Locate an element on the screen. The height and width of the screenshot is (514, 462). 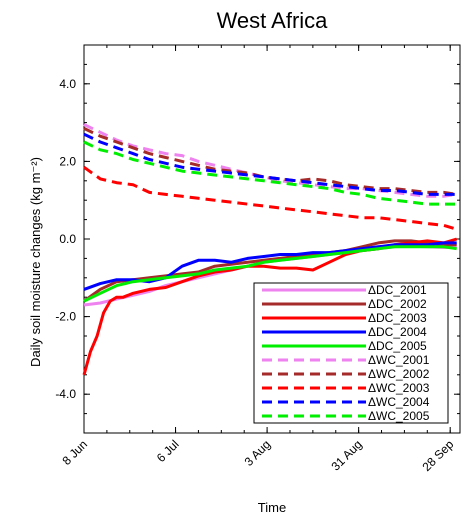
y-tick-label: 2.0 is located at coordinates (67, 161).